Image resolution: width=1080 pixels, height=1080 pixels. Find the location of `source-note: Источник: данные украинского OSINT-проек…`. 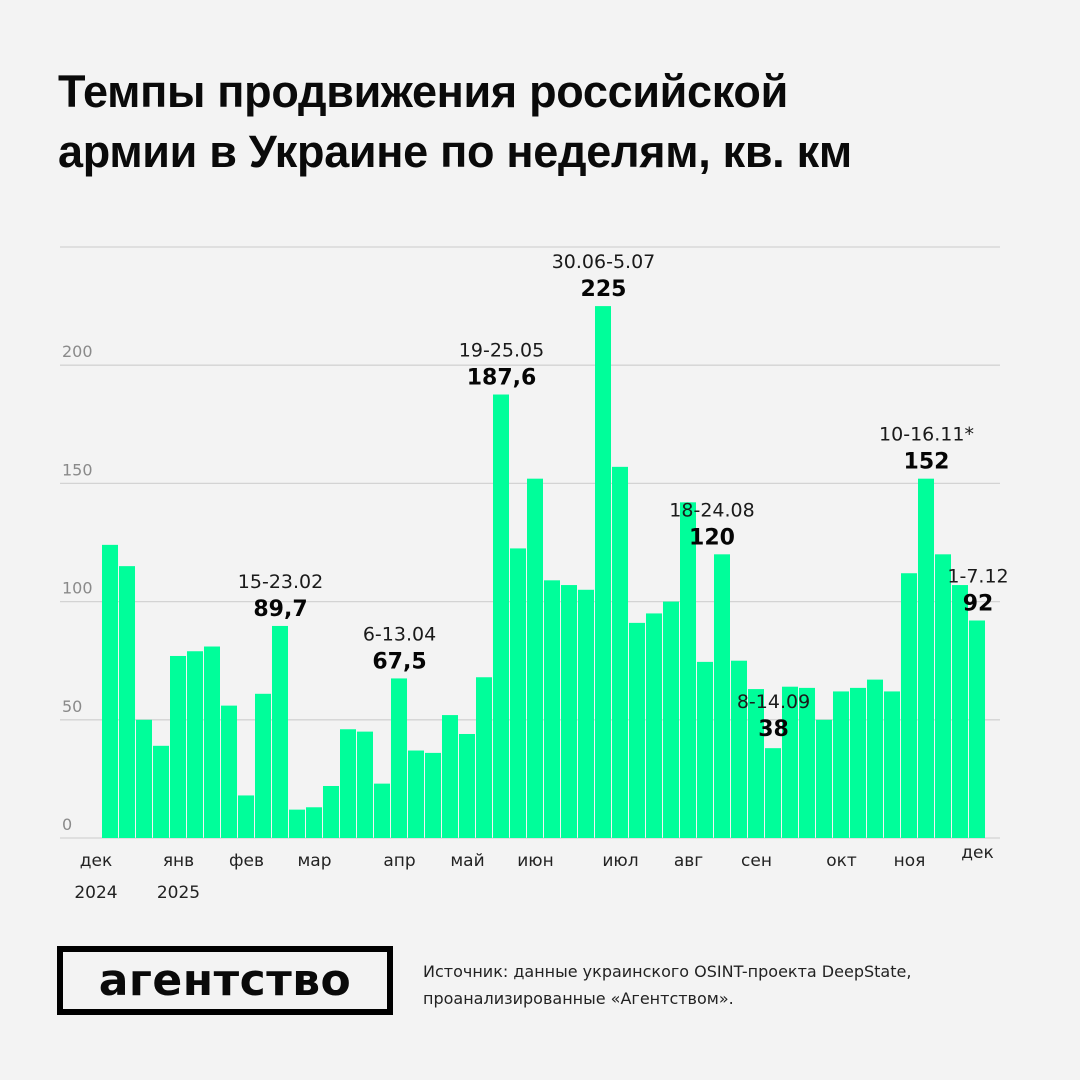

source-note: Источник: данные украинского OSINT-проек… is located at coordinates (733, 985).